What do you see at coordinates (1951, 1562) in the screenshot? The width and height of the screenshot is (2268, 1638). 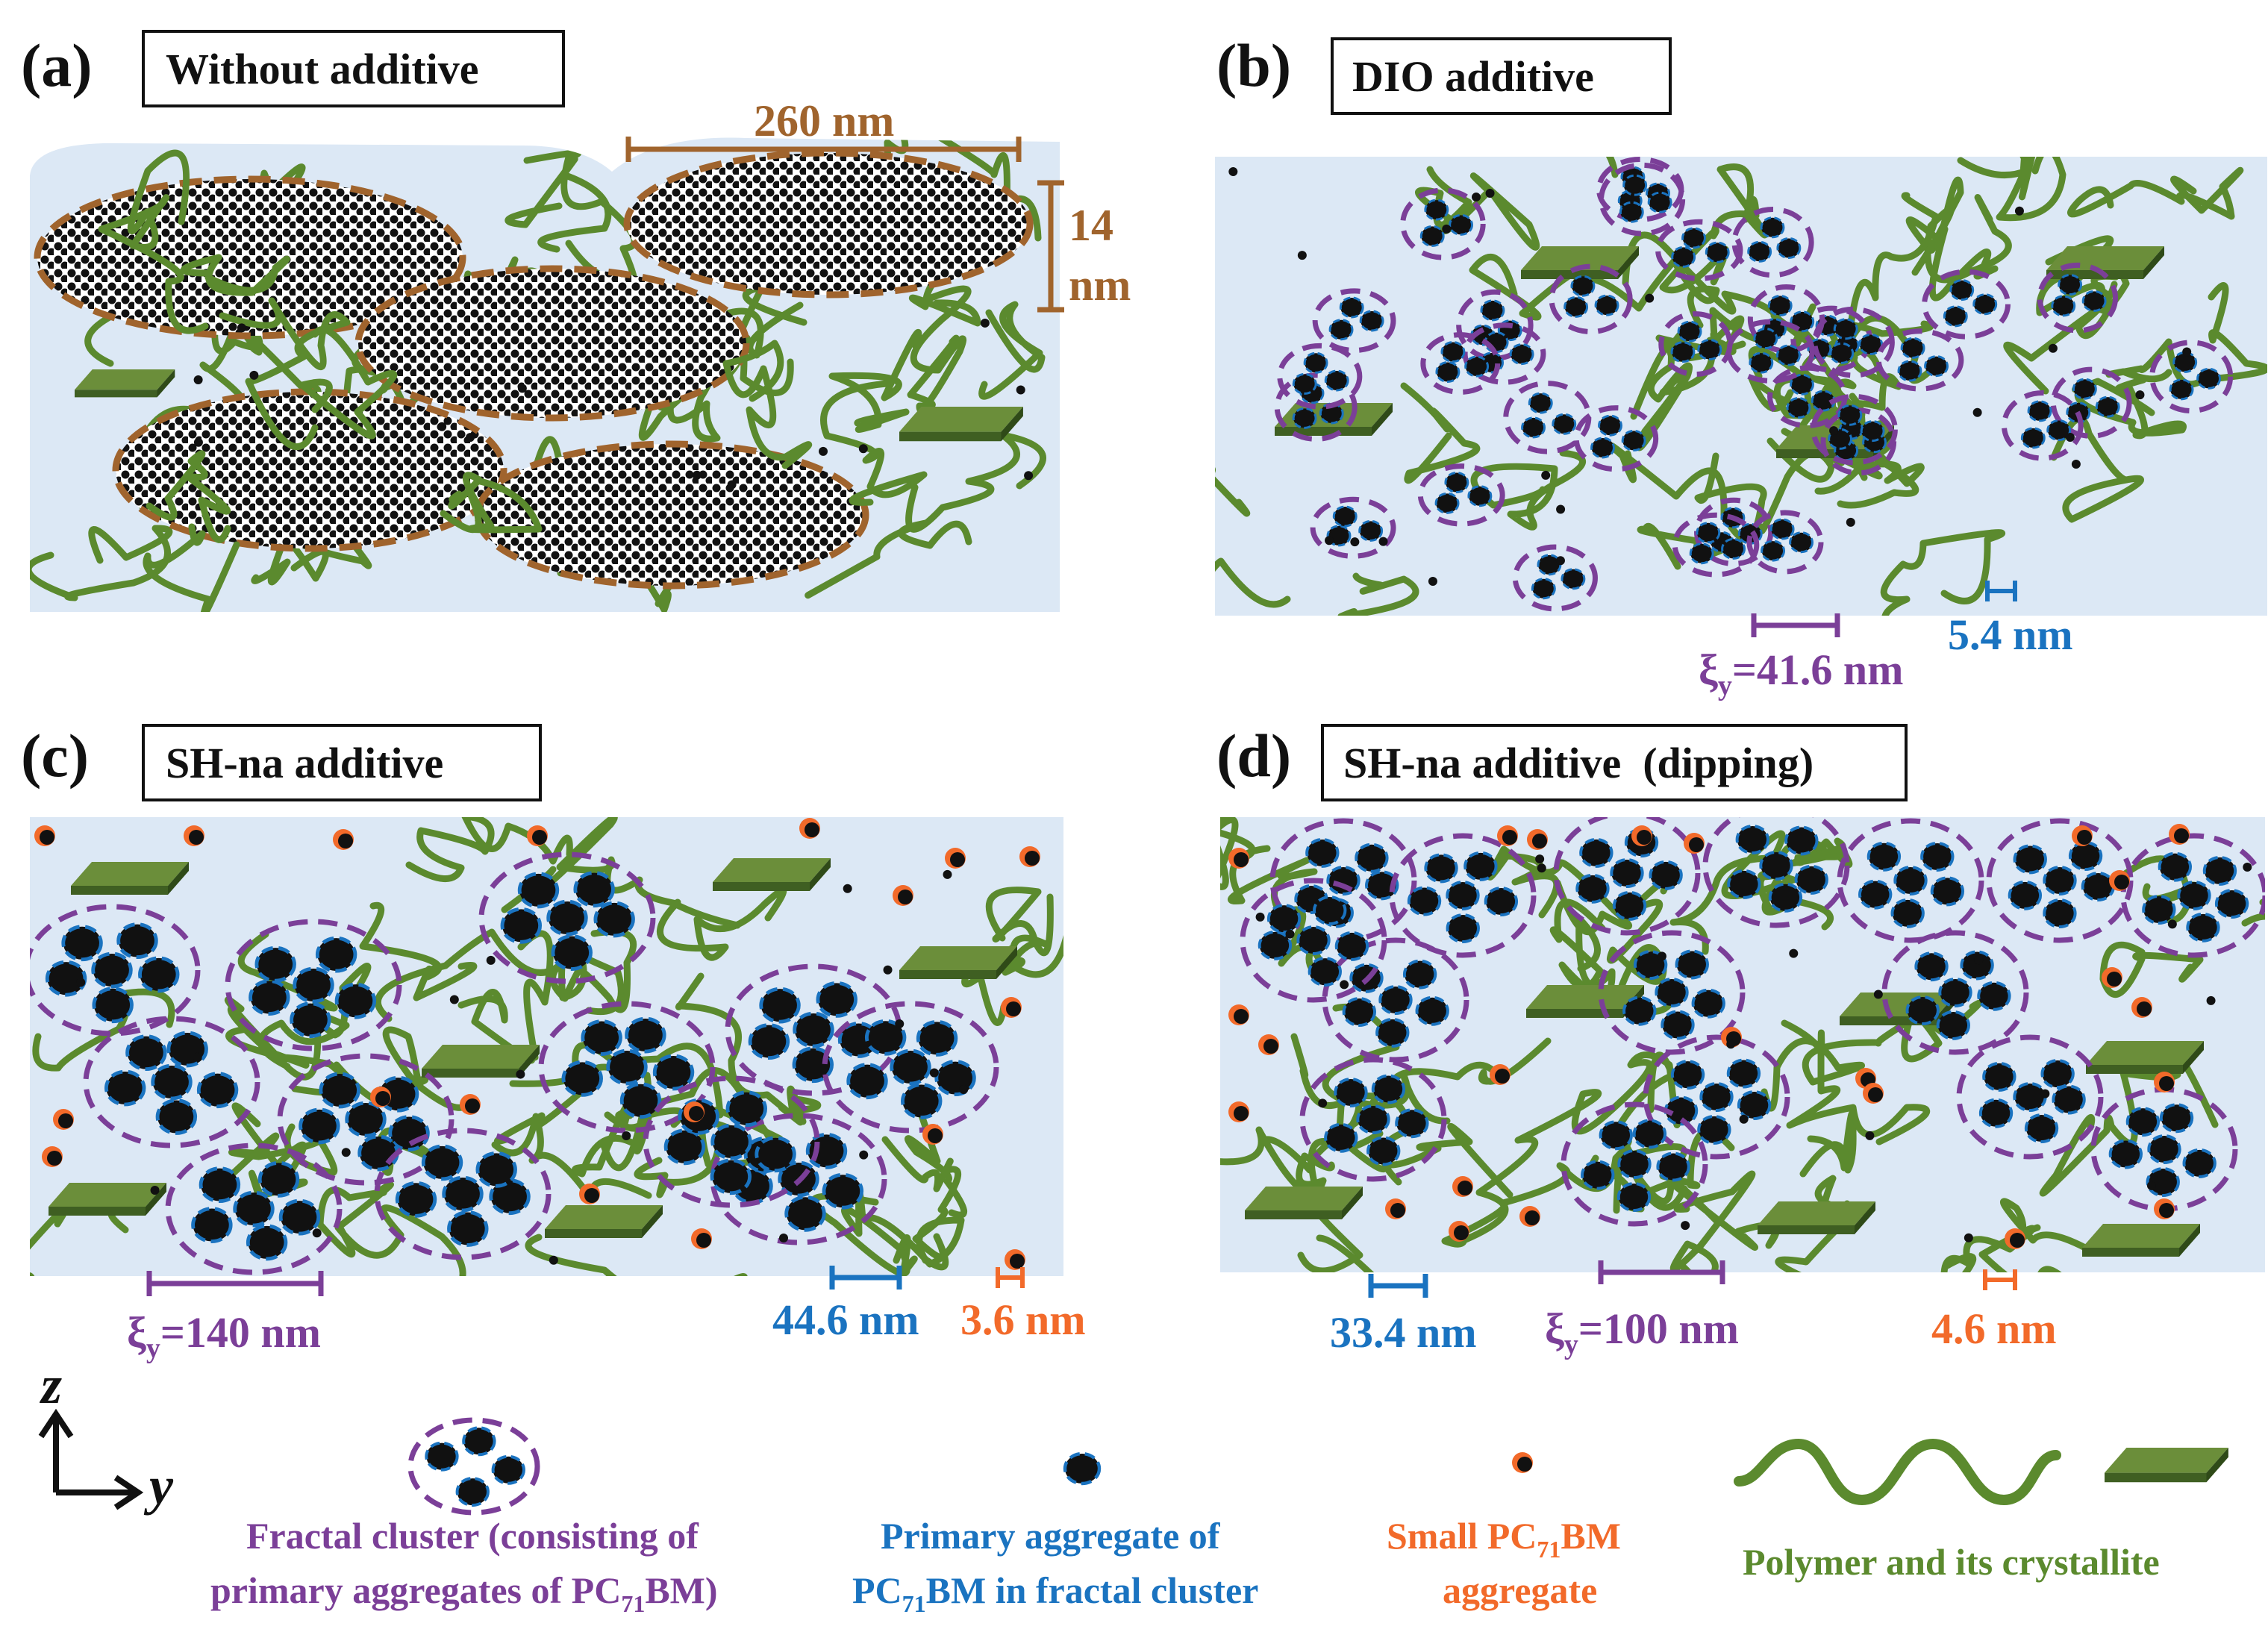 I see `legend-polymer-text: Polymer and its crystallite` at bounding box center [1951, 1562].